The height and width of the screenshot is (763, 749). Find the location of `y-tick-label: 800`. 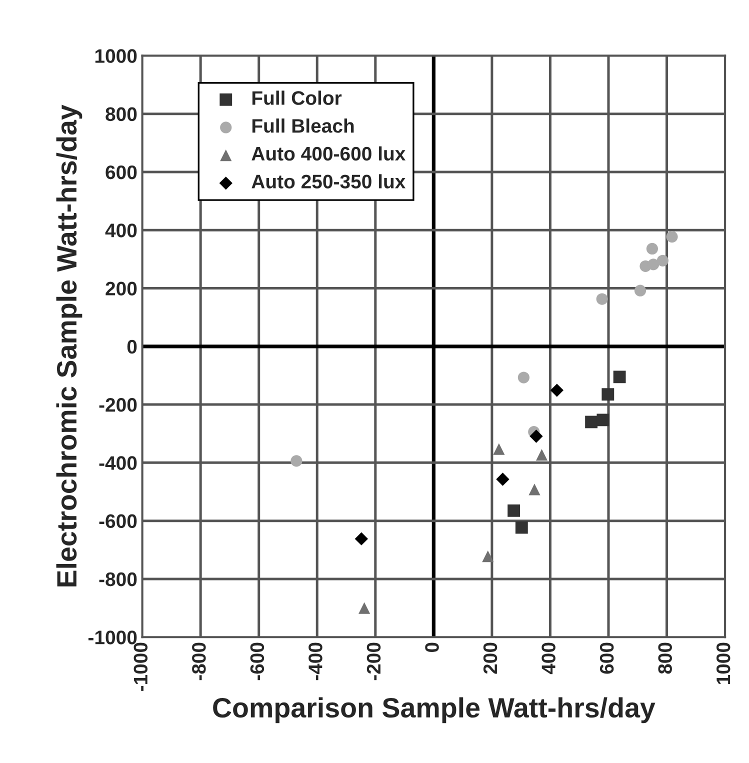

y-tick-label: 800 is located at coordinates (121, 114).